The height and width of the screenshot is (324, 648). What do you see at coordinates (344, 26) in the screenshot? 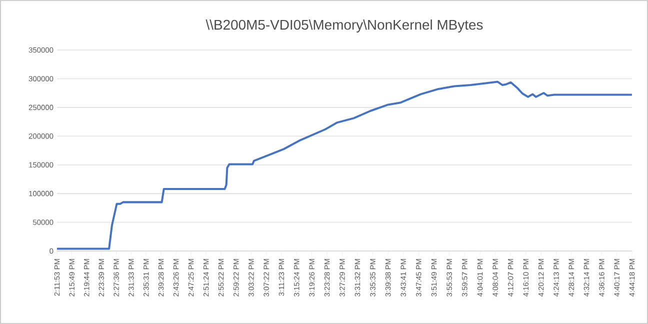
I see `chart-title: \\B200M5-VDI05\Memory\NonKernel MBytes` at bounding box center [344, 26].